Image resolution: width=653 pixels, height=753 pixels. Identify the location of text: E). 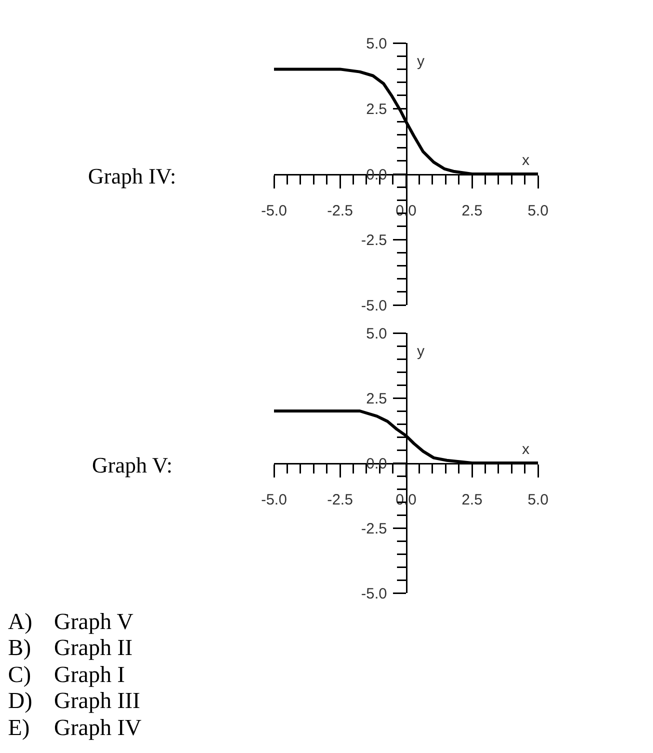
(19, 727).